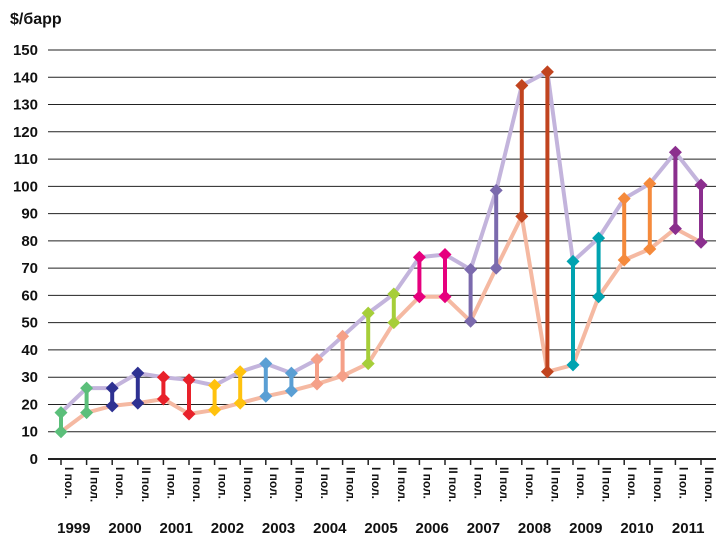 The height and width of the screenshot is (540, 720). Describe the element at coordinates (29, 323) in the screenshot. I see `y-tick-50: 50` at that location.